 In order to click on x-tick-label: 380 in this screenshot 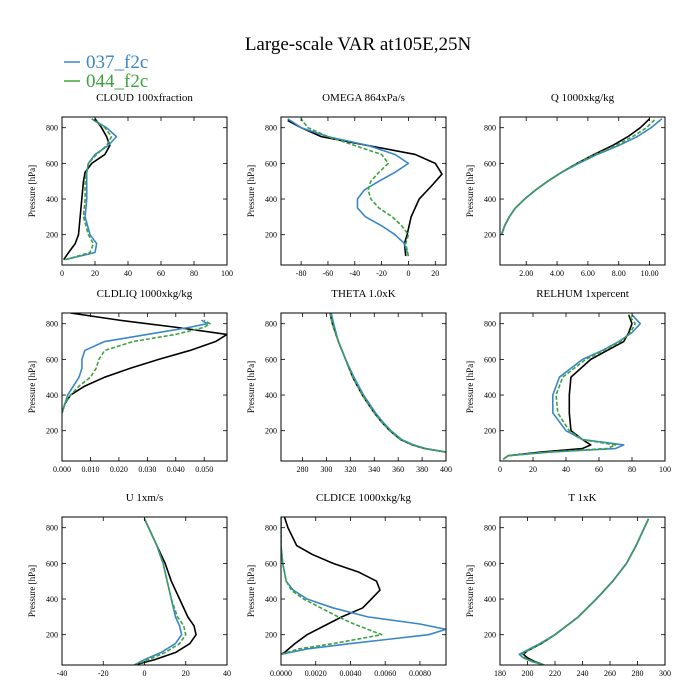, I will do `click(422, 469)`.